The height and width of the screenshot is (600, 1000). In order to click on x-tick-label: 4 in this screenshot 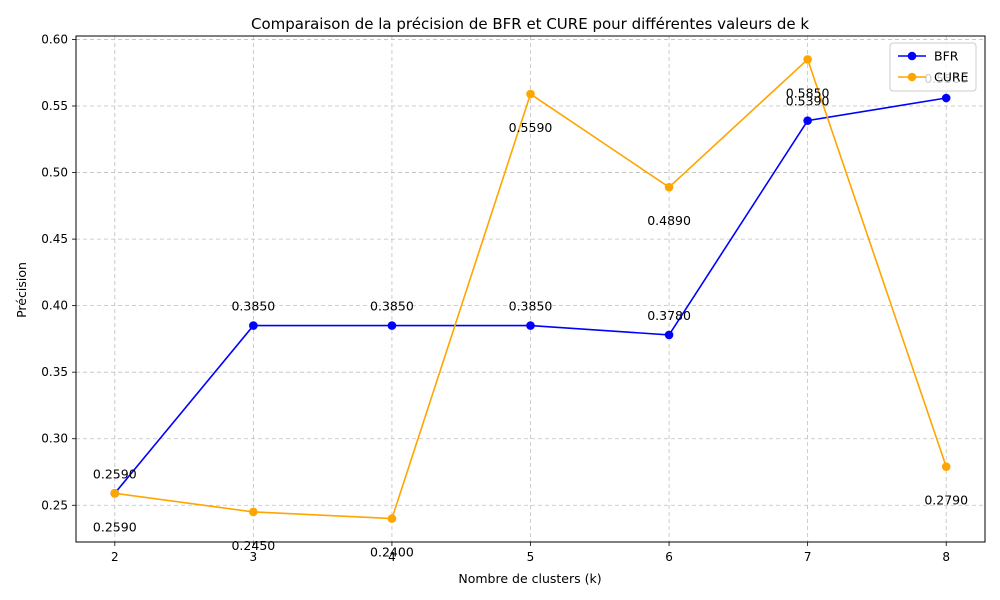, I will do `click(392, 557)`.